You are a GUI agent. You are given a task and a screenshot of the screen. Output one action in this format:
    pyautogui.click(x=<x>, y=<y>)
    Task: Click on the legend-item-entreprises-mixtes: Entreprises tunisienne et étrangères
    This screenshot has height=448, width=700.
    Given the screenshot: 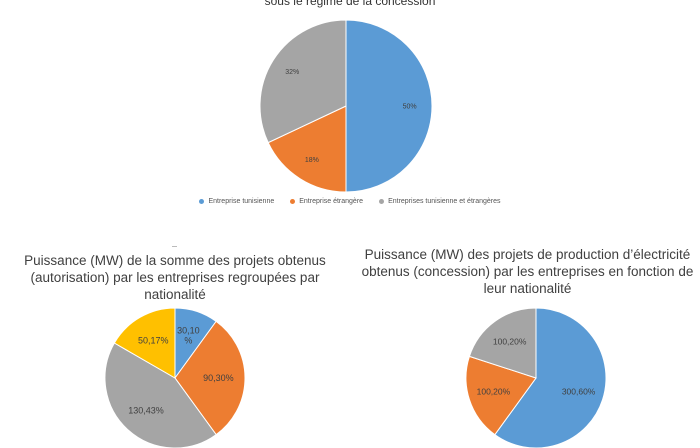 What is the action you would take?
    pyautogui.click(x=440, y=201)
    